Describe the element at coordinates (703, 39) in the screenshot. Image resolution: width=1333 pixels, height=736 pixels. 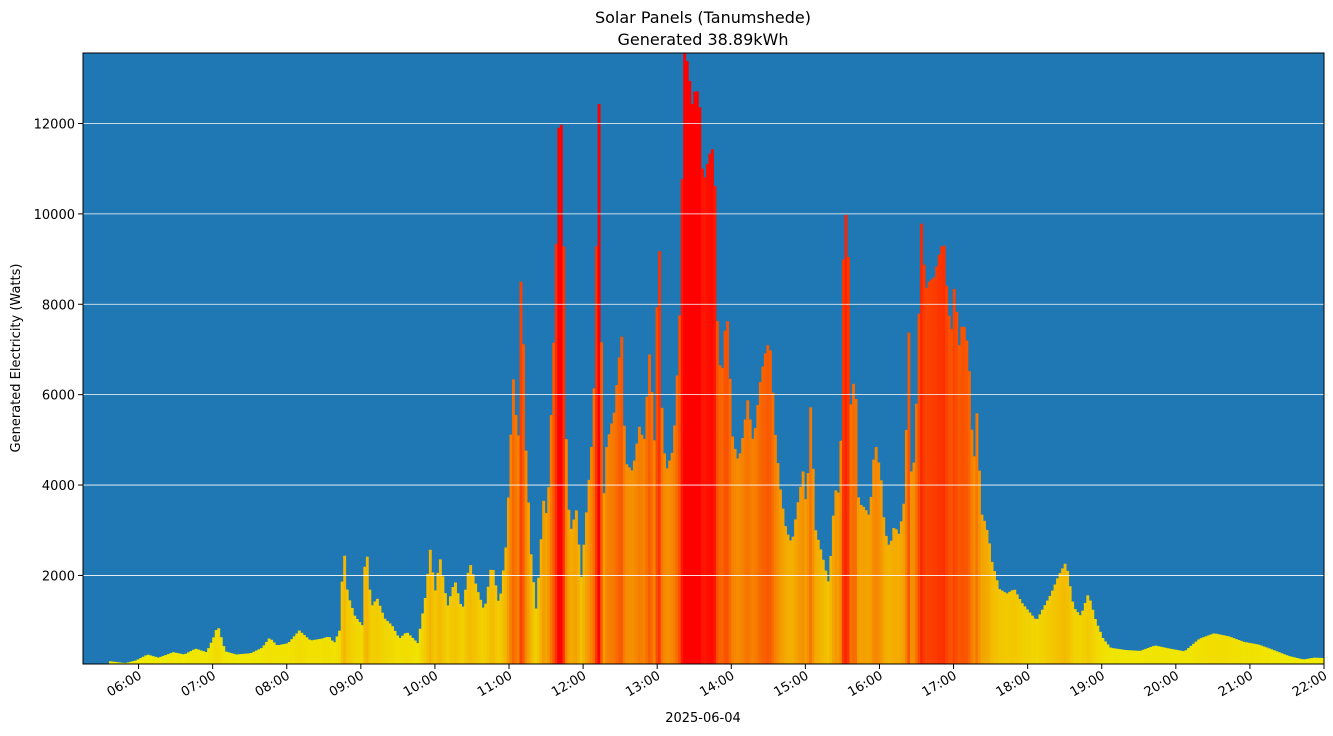
I see `chart-title-line2: Generated 38.89kWh` at that location.